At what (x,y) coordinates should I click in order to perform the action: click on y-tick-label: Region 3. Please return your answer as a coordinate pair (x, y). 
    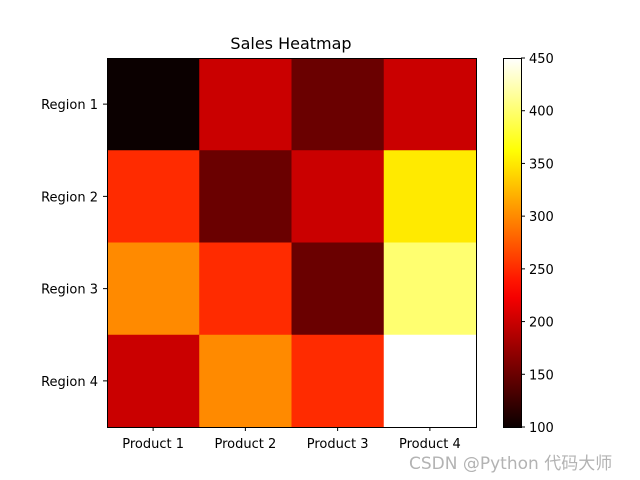
    Looking at the image, I should click on (69, 290).